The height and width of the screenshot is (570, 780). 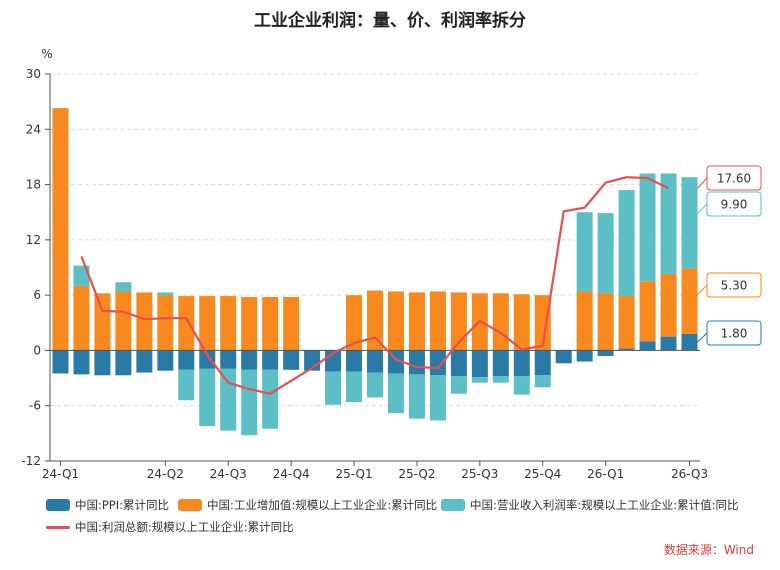 I want to click on y-tick-label: 30, so click(x=33, y=74).